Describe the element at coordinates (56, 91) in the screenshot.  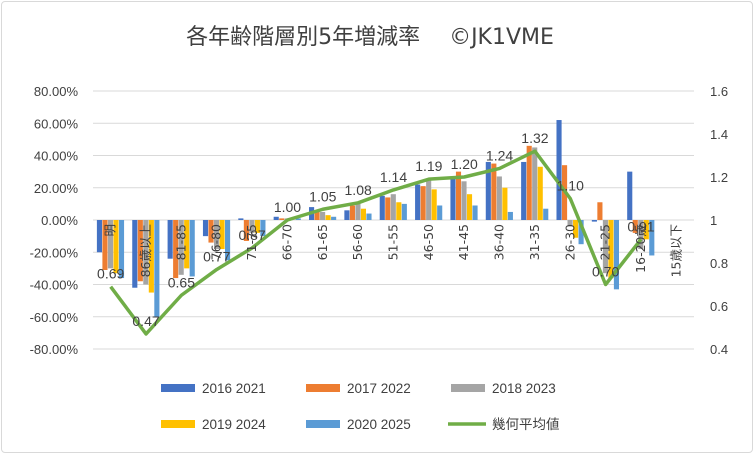
I see `y-left-tick-label: 80.00%` at that location.